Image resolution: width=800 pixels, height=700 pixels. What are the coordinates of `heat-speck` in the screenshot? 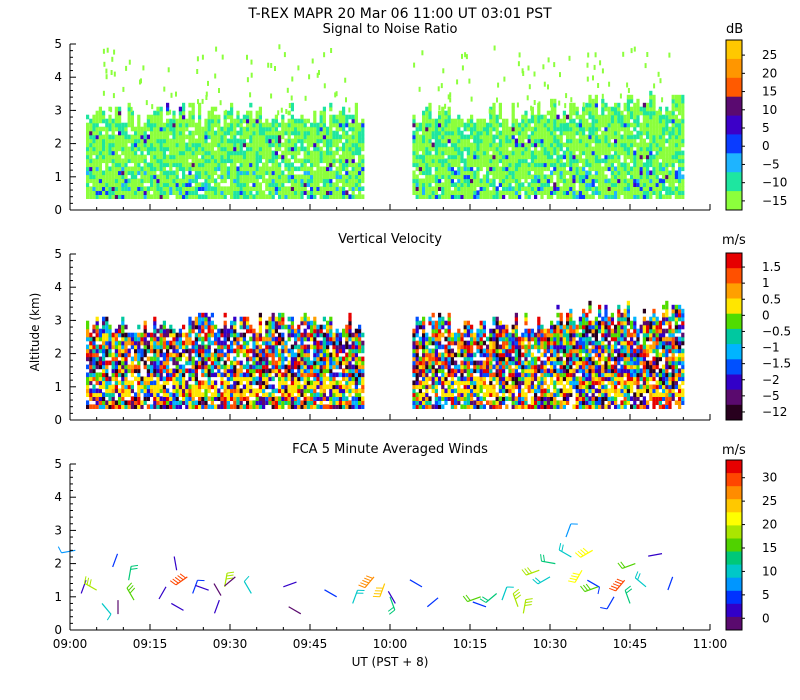 It's located at (271, 96).